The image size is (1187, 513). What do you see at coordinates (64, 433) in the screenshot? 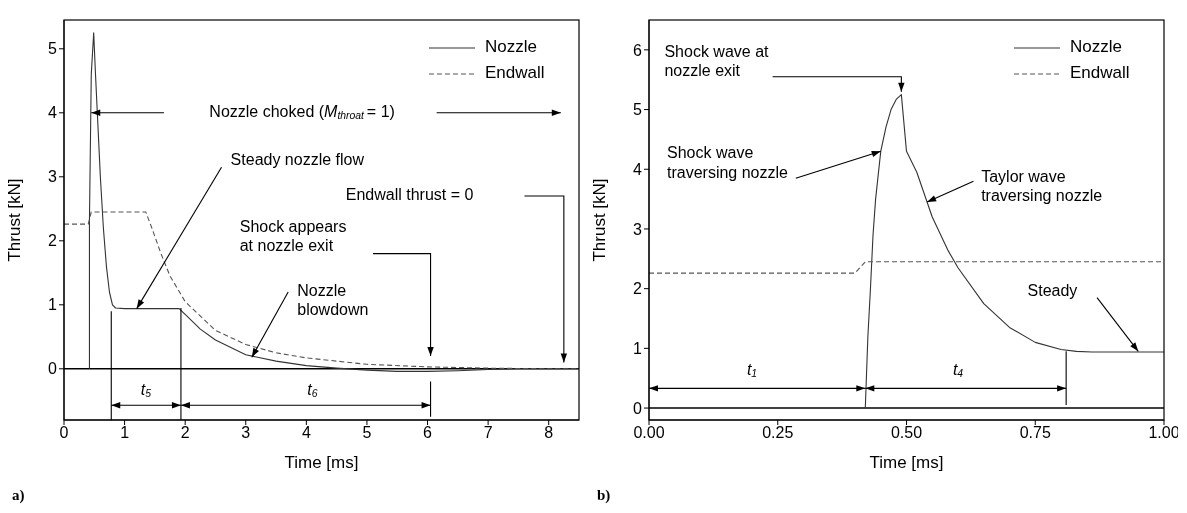
I see `x-tick-label: 0` at bounding box center [64, 433].